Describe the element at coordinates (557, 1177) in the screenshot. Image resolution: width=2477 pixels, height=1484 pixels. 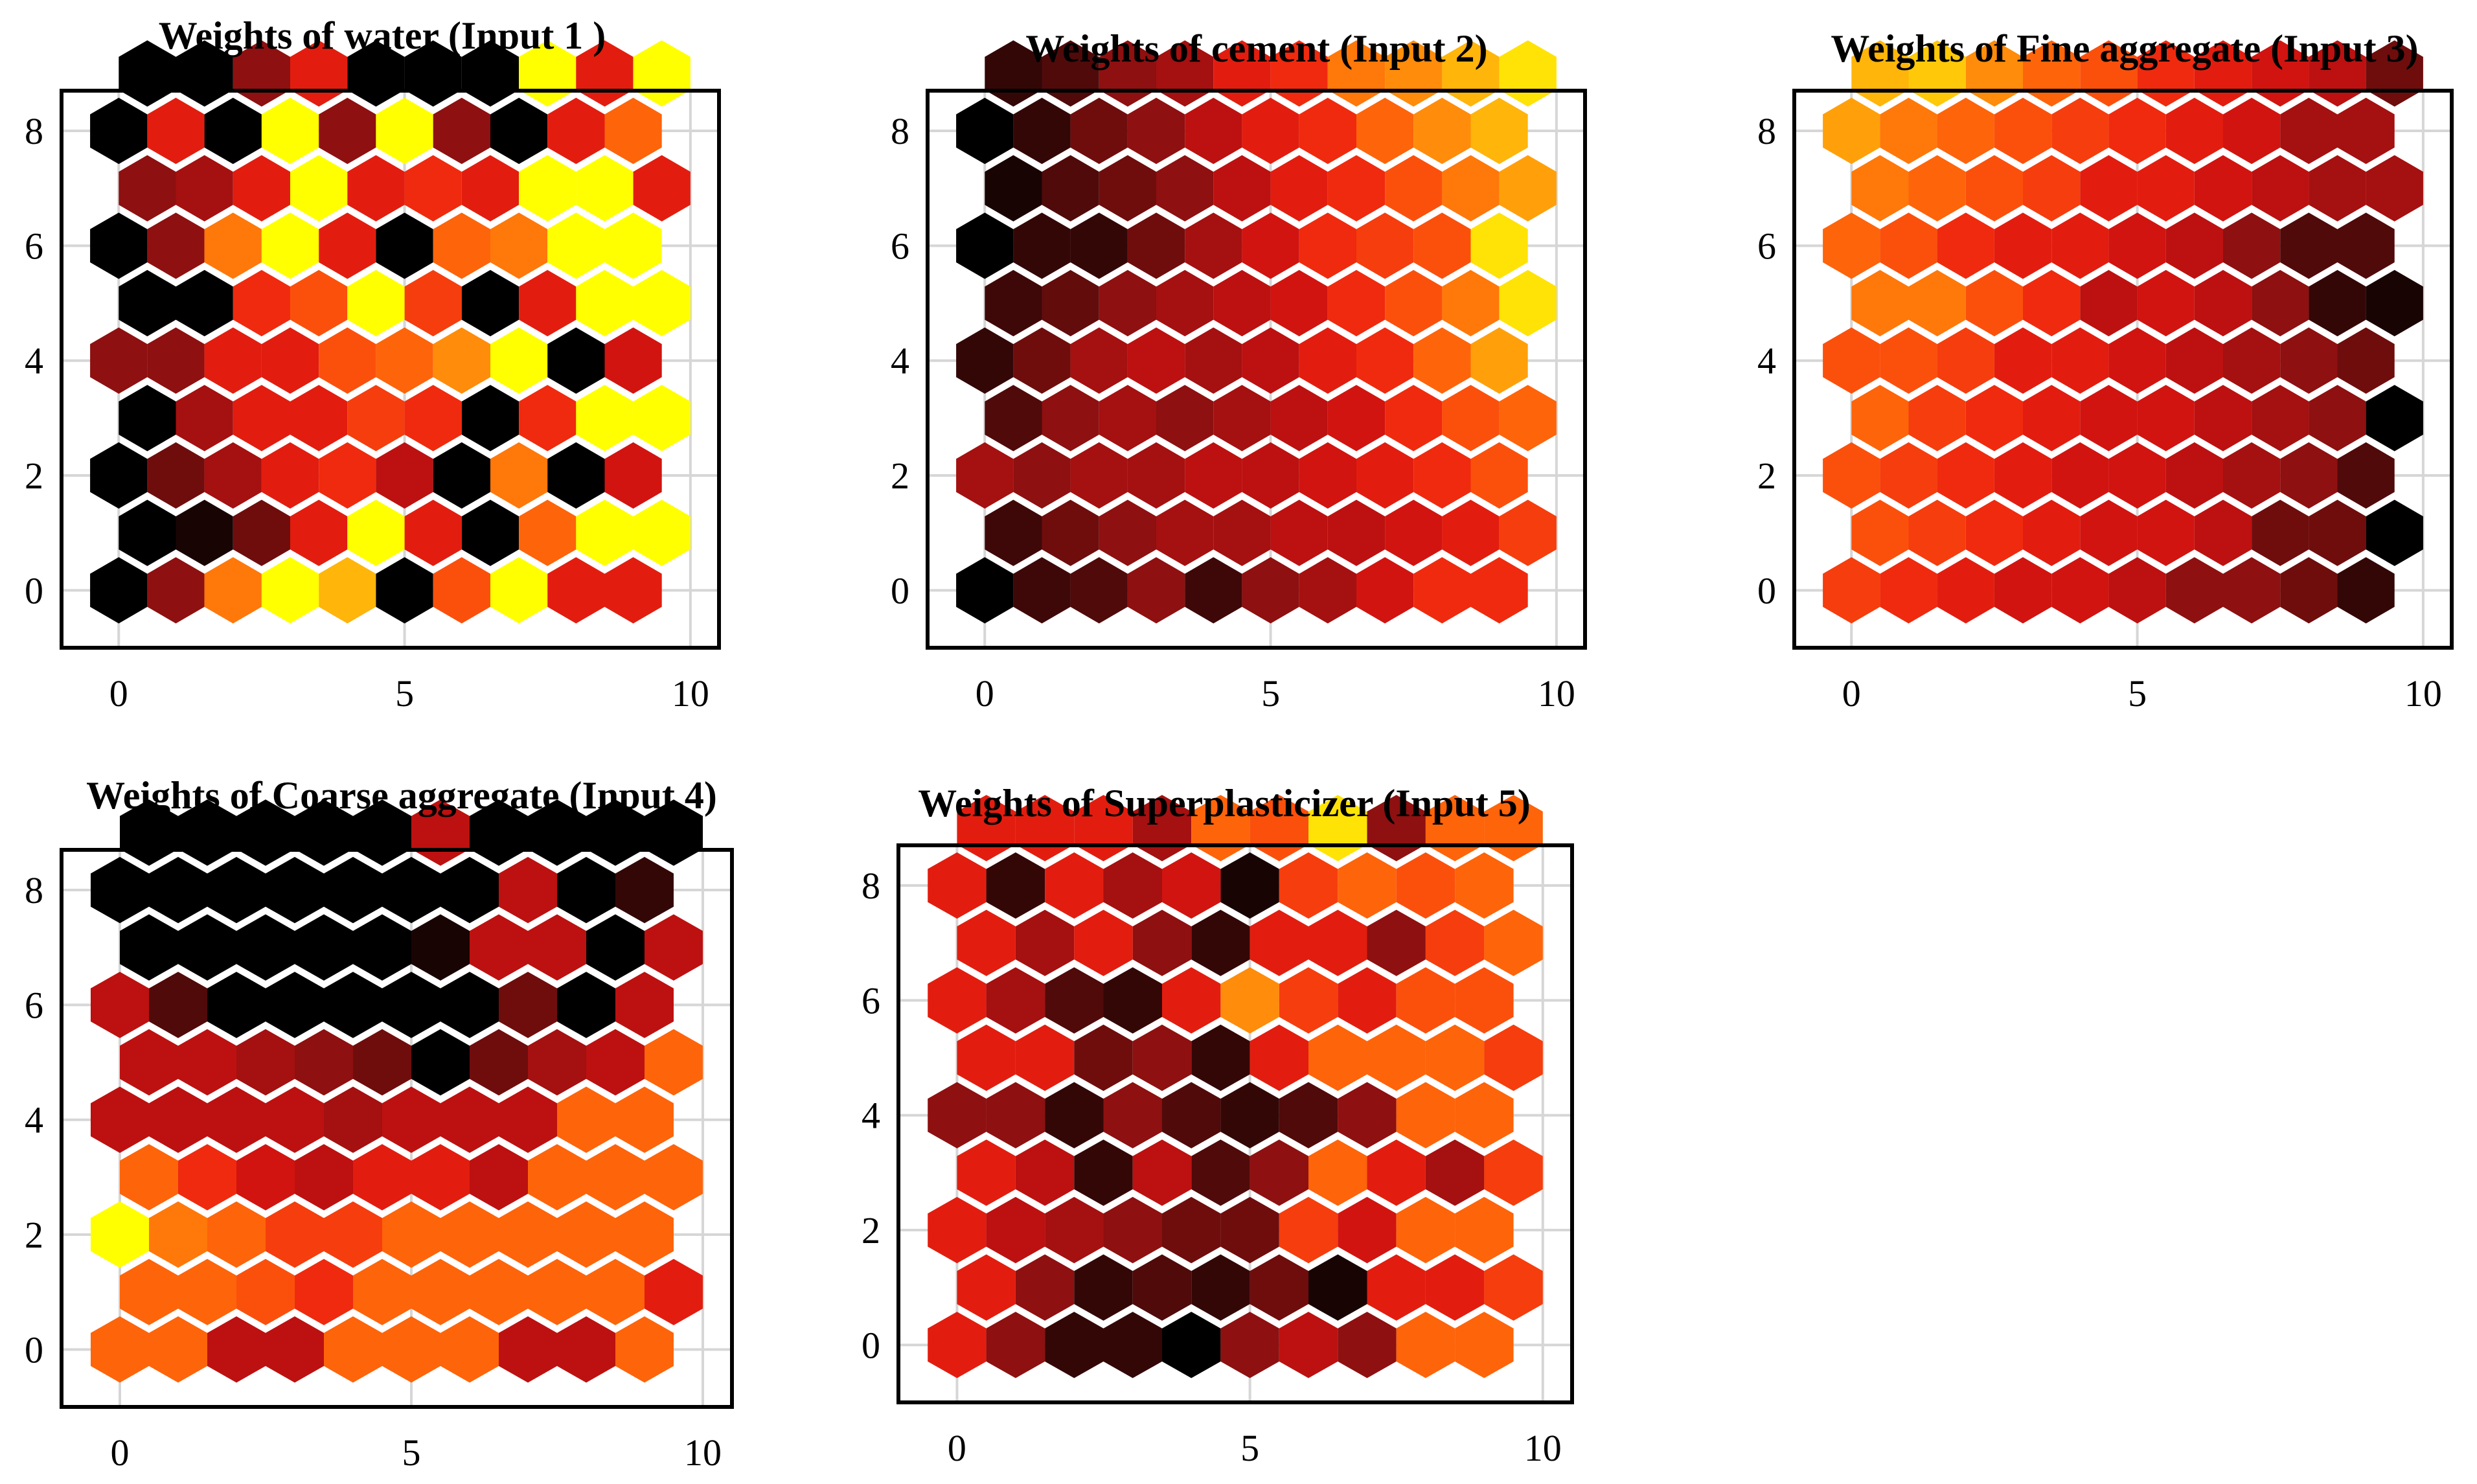
I see `hex-cell-r3-c7` at that location.